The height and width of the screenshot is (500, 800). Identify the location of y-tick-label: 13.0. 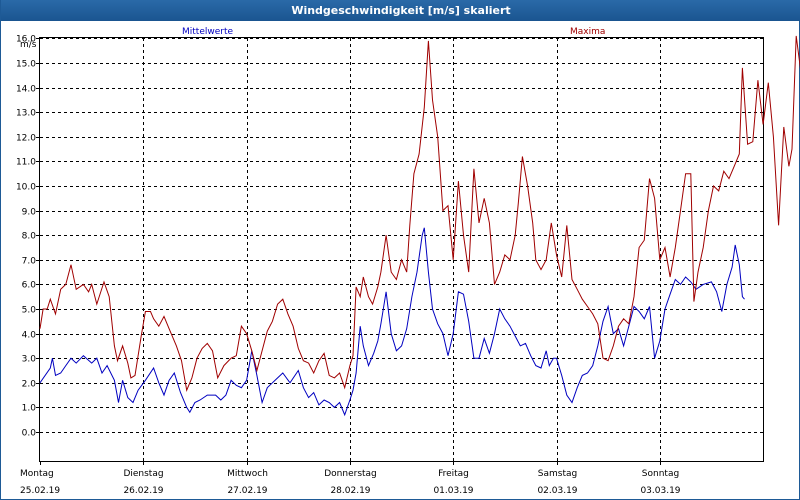
(26, 114).